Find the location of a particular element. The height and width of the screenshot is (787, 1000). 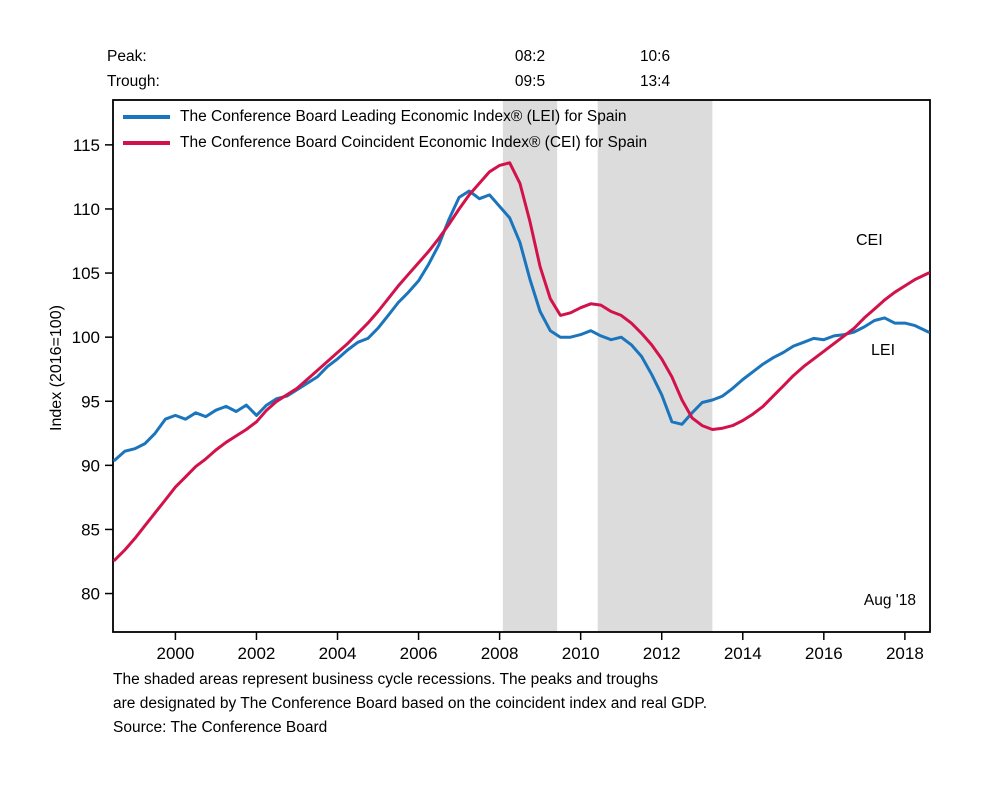

last-data-point-label: Aug '18 is located at coordinates (889, 600).